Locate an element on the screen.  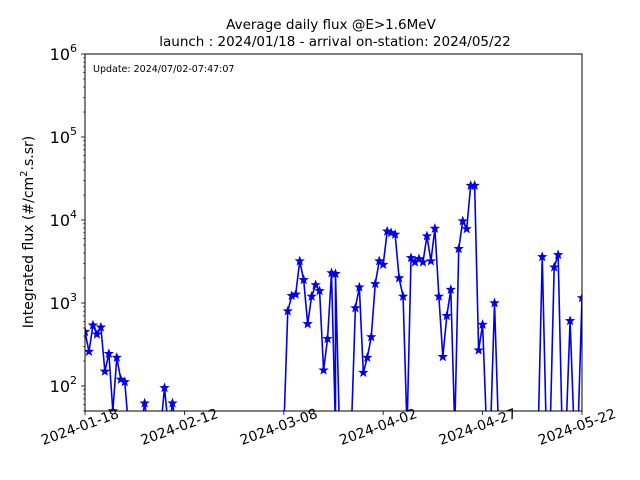
y-tick-label: 10⁴ is located at coordinates (63, 219).